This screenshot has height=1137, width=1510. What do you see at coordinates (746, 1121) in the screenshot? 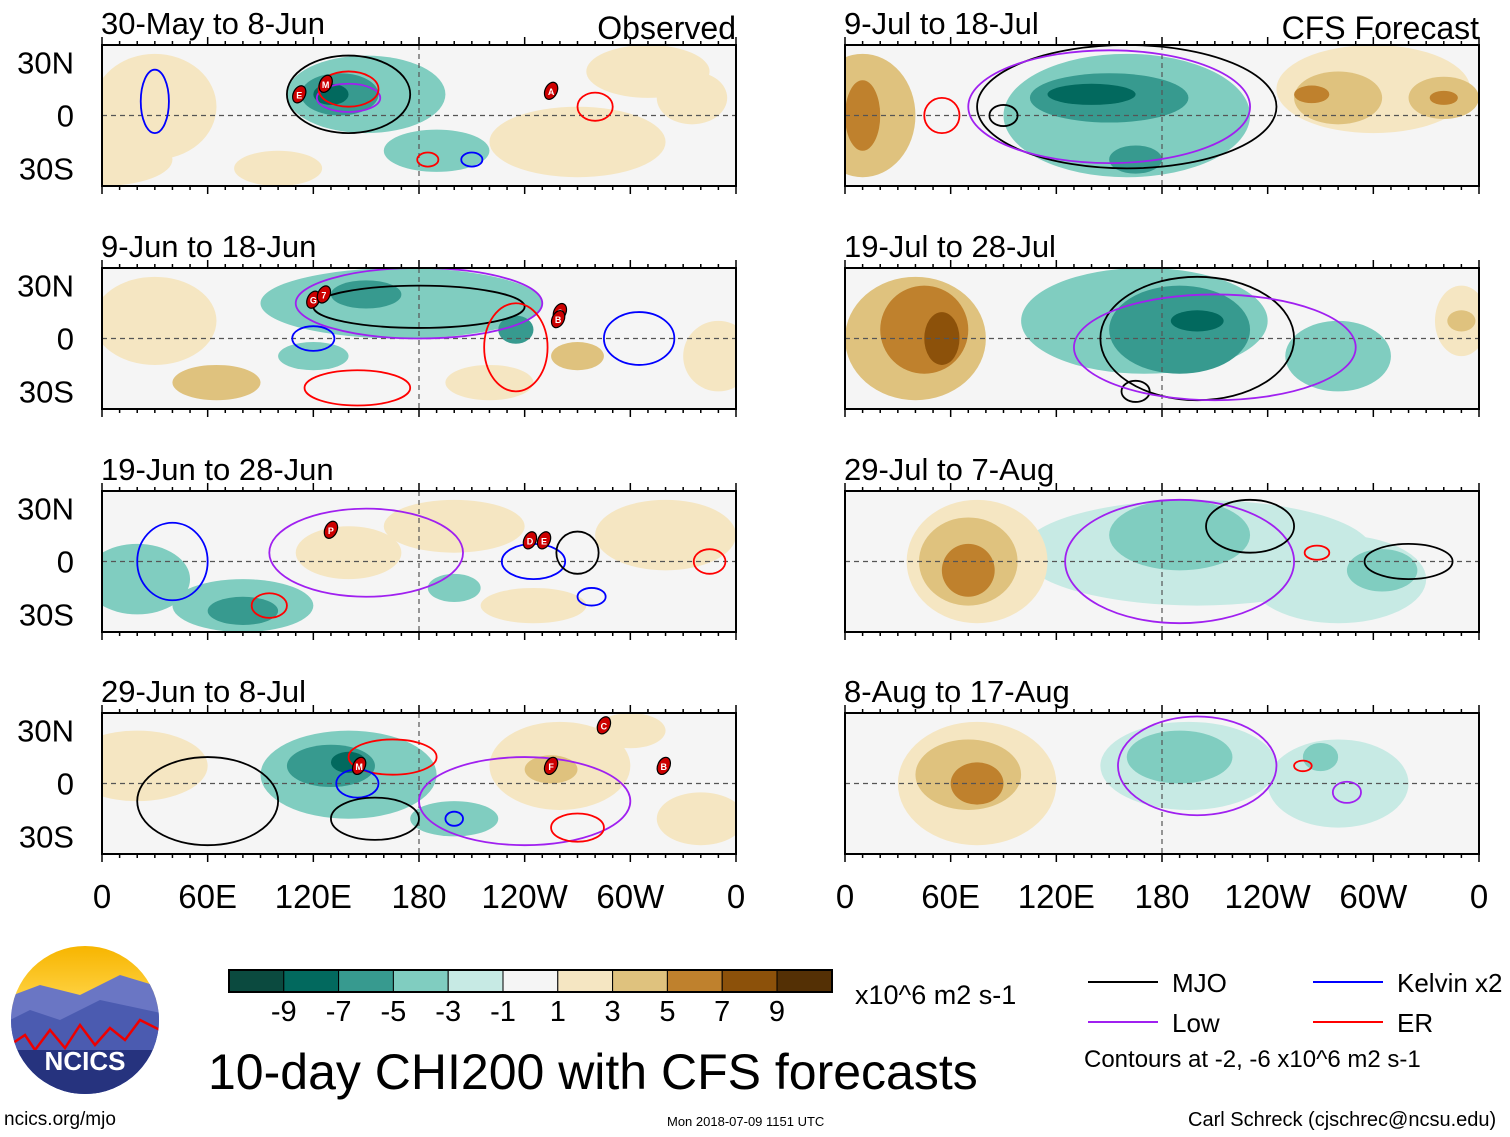
I see `timestamp: Mon 2018-07-09 1151 UTC` at bounding box center [746, 1121].